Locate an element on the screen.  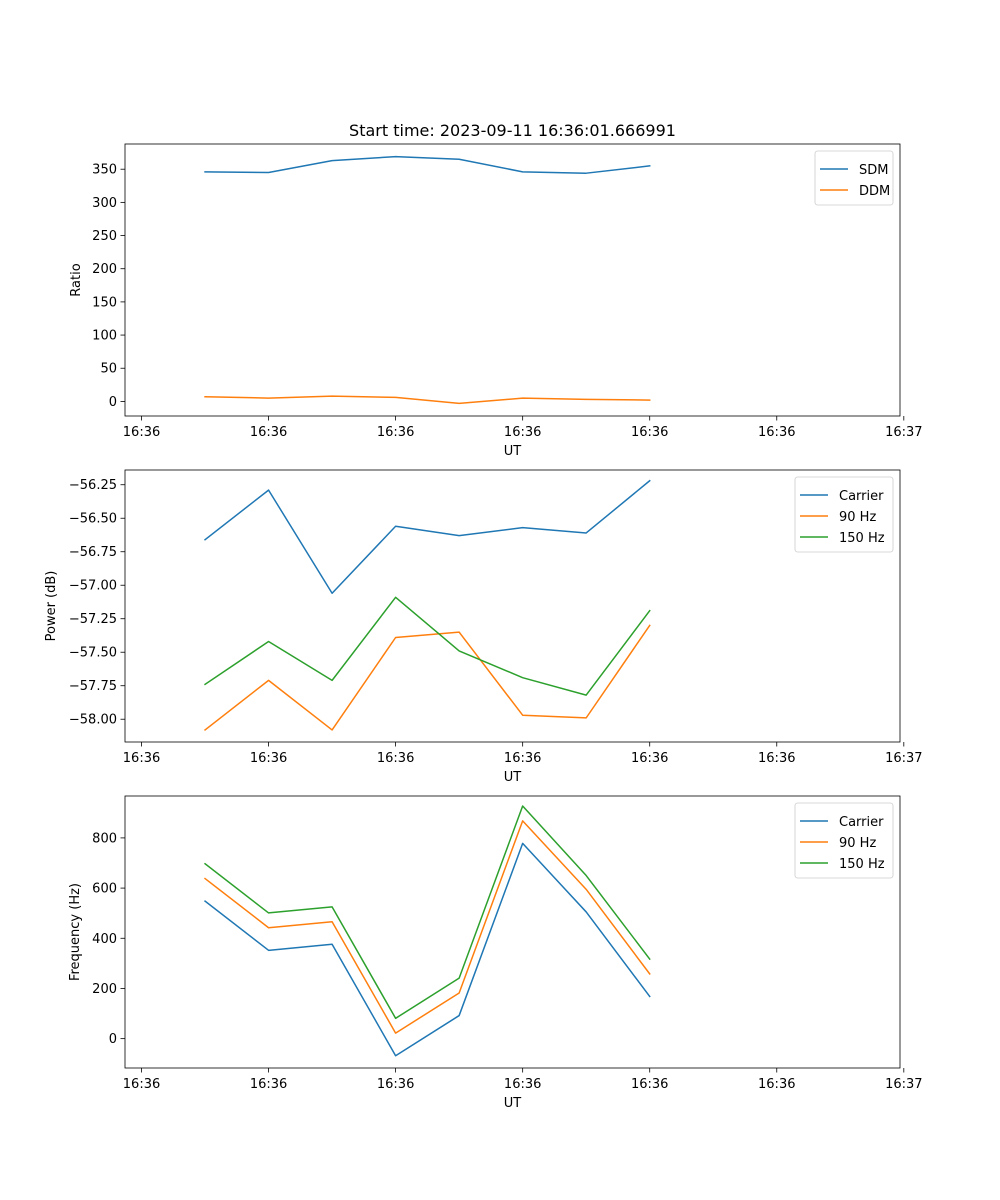
ratio-series-sdm is located at coordinates (427, 164).